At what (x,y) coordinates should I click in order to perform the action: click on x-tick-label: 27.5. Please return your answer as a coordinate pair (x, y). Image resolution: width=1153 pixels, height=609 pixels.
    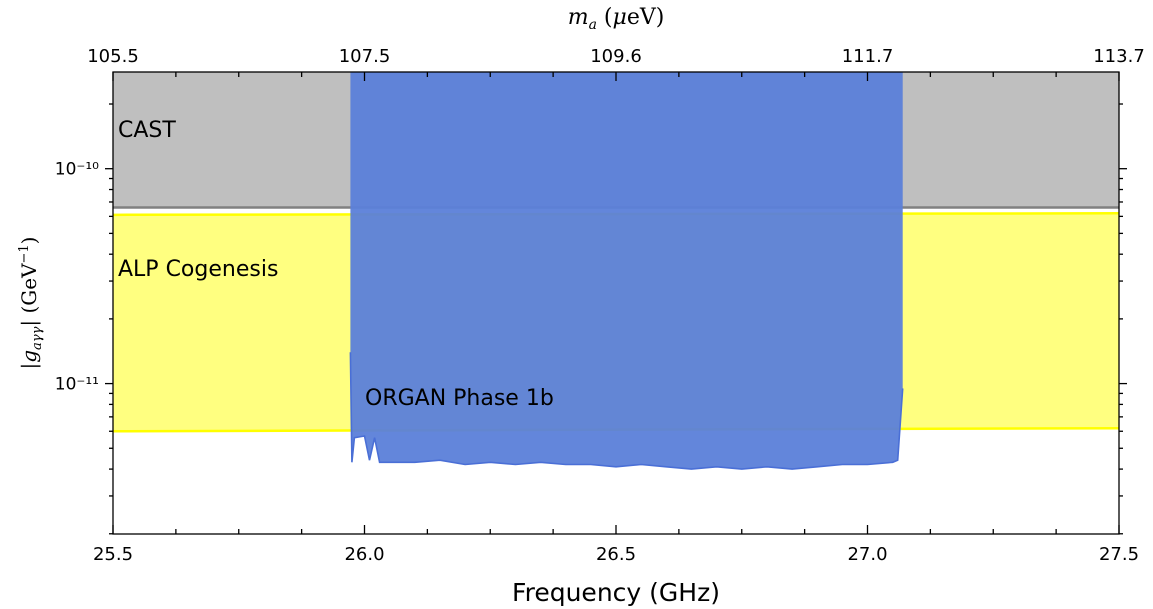
    Looking at the image, I should click on (1119, 554).